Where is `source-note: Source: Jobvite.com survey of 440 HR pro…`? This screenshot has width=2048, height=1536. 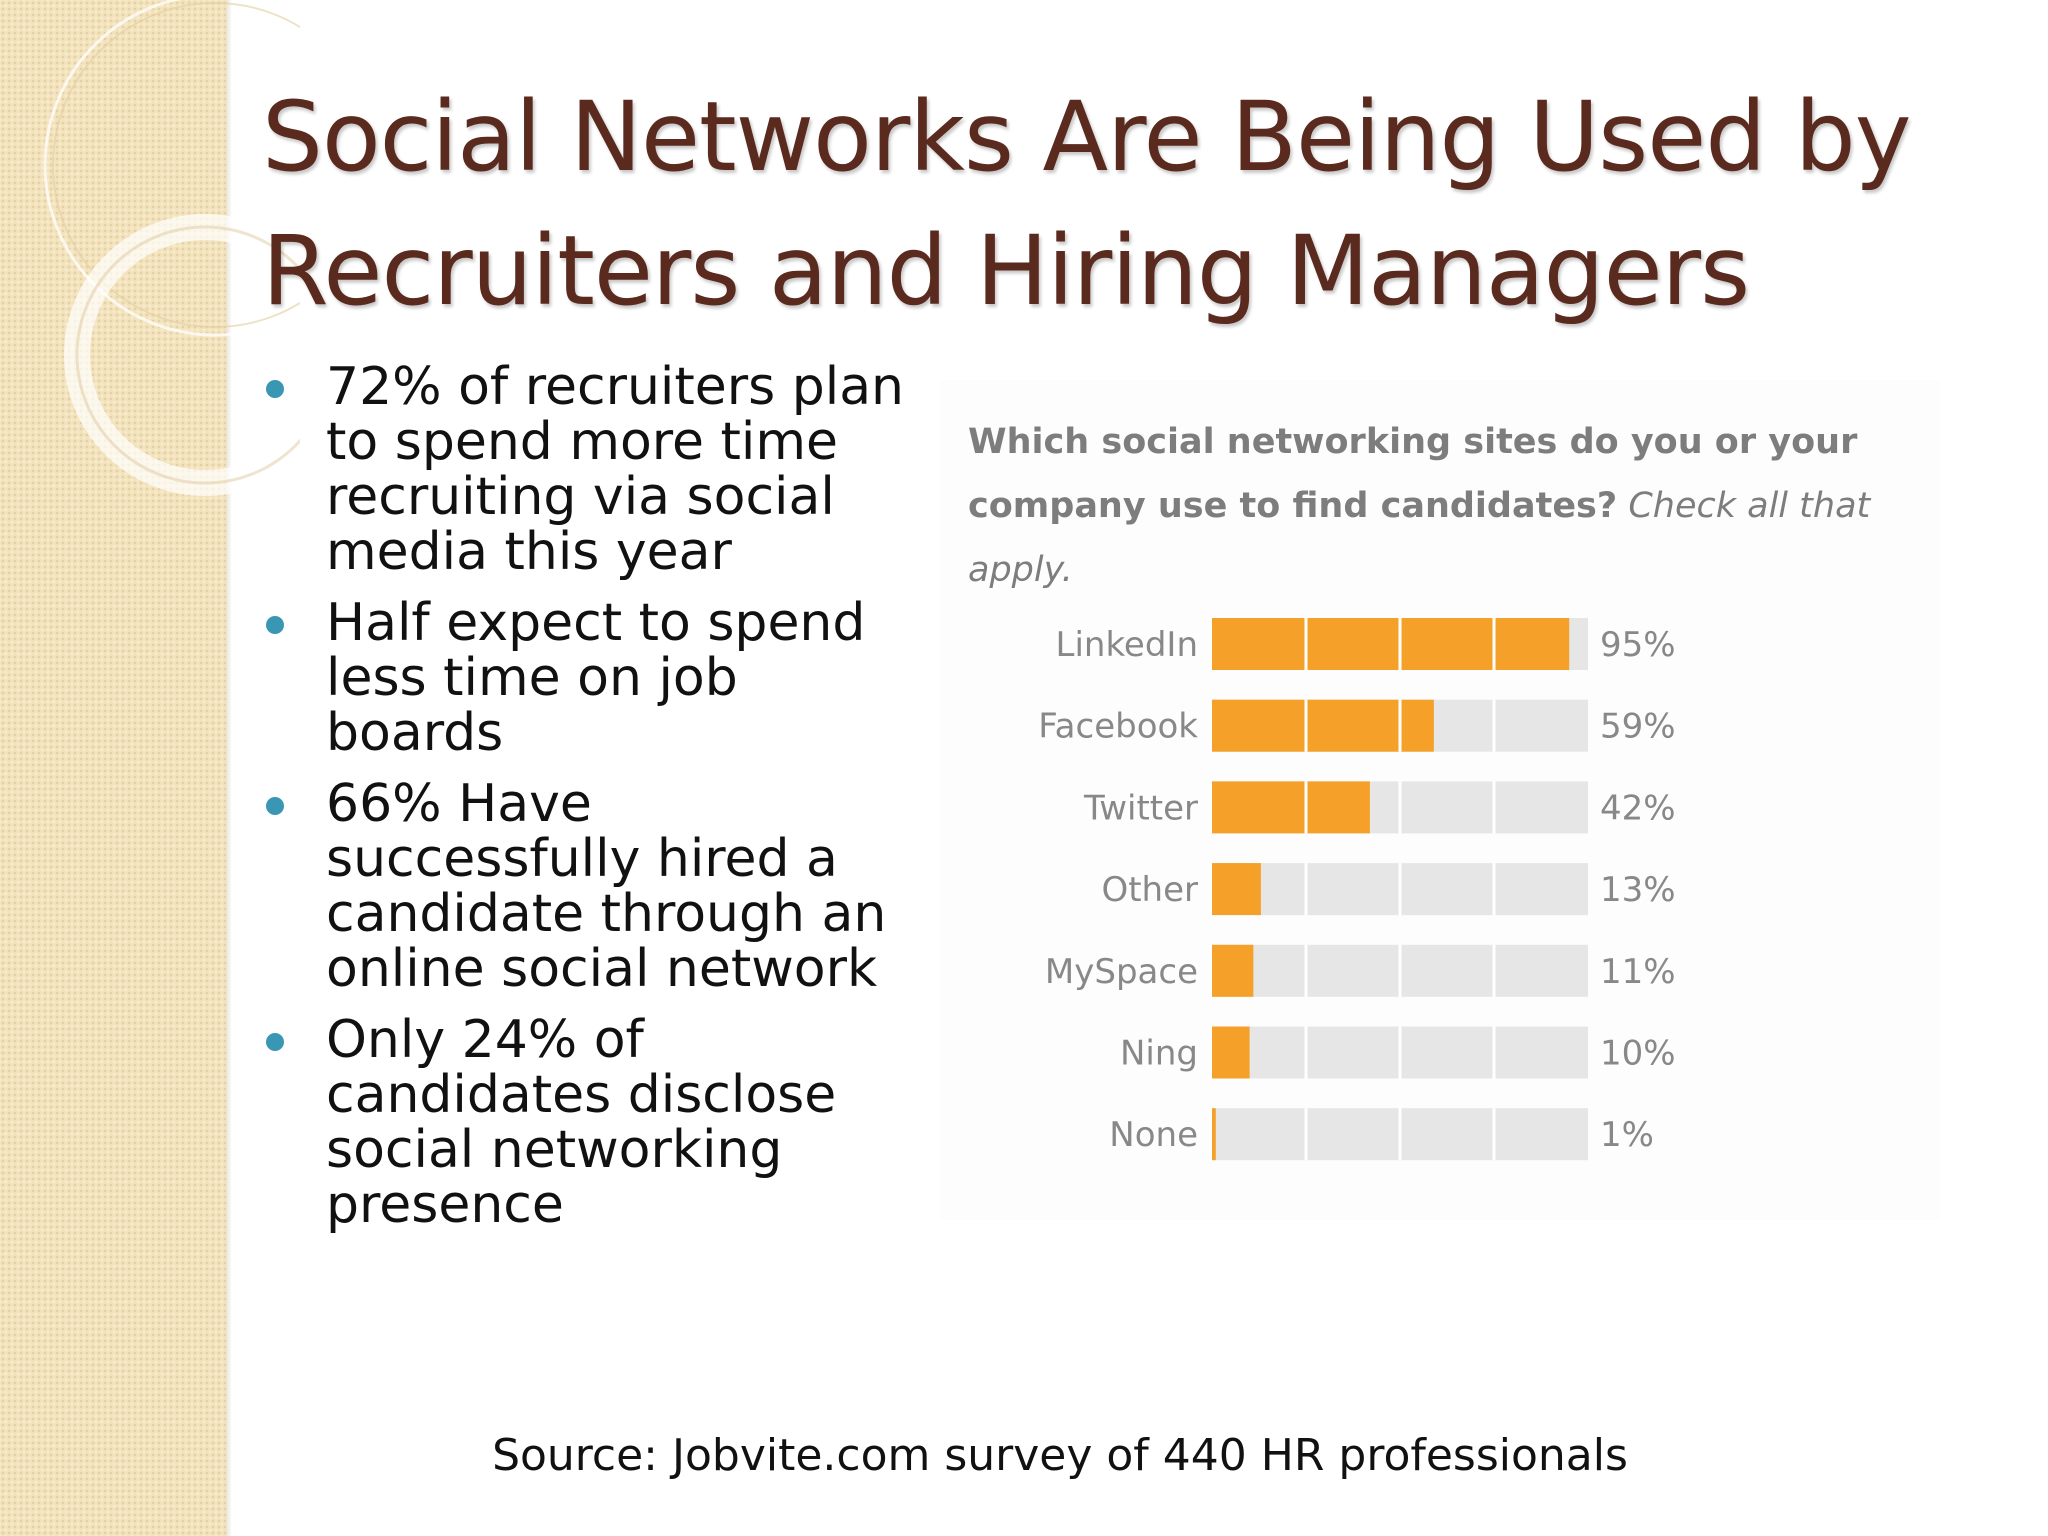 source-note: Source: Jobvite.com survey of 440 HR pro… is located at coordinates (1060, 1455).